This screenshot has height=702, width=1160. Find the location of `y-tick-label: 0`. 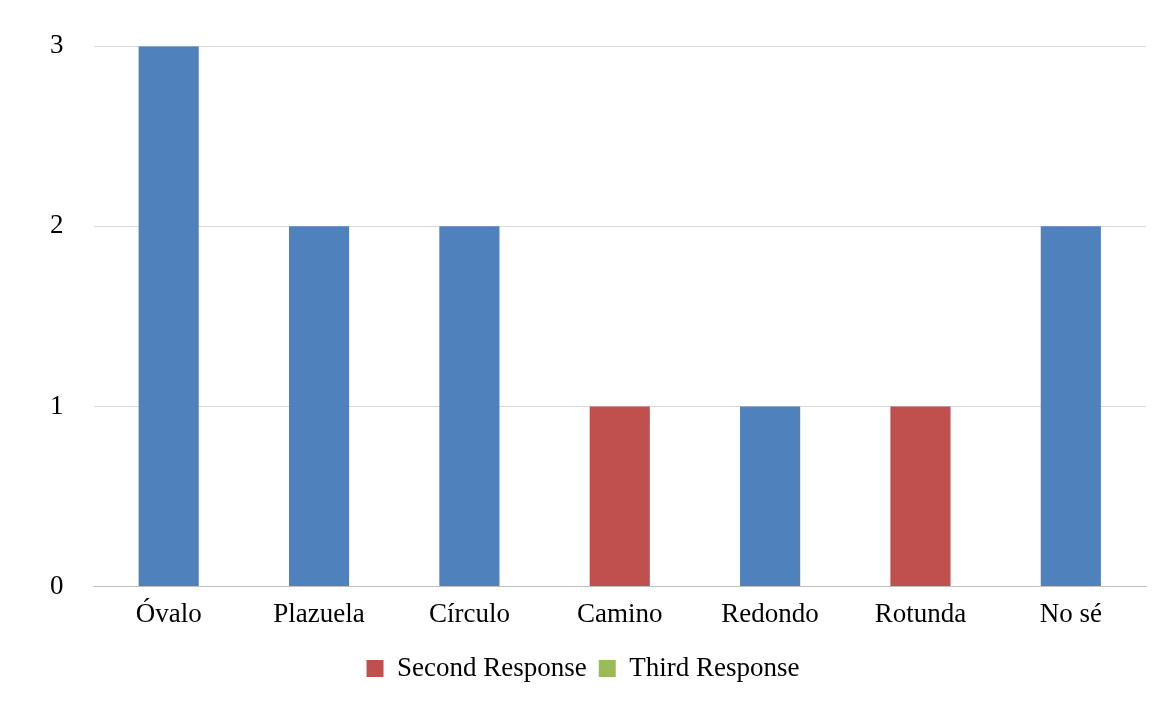

y-tick-label: 0 is located at coordinates (57, 584).